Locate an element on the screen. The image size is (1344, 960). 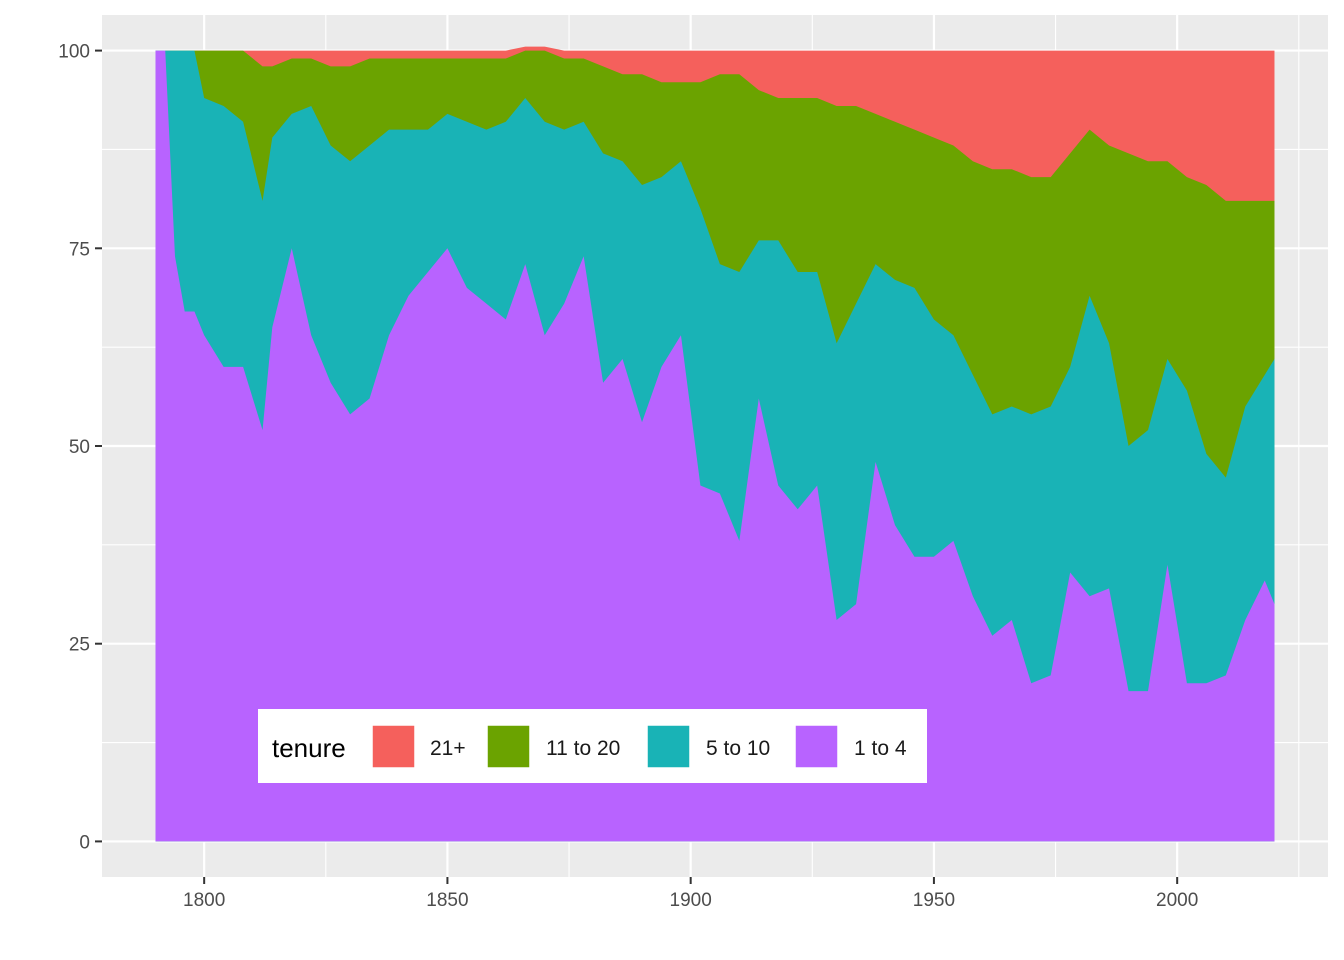
legend-label-11-to-20: 11 to 20 is located at coordinates (583, 748).